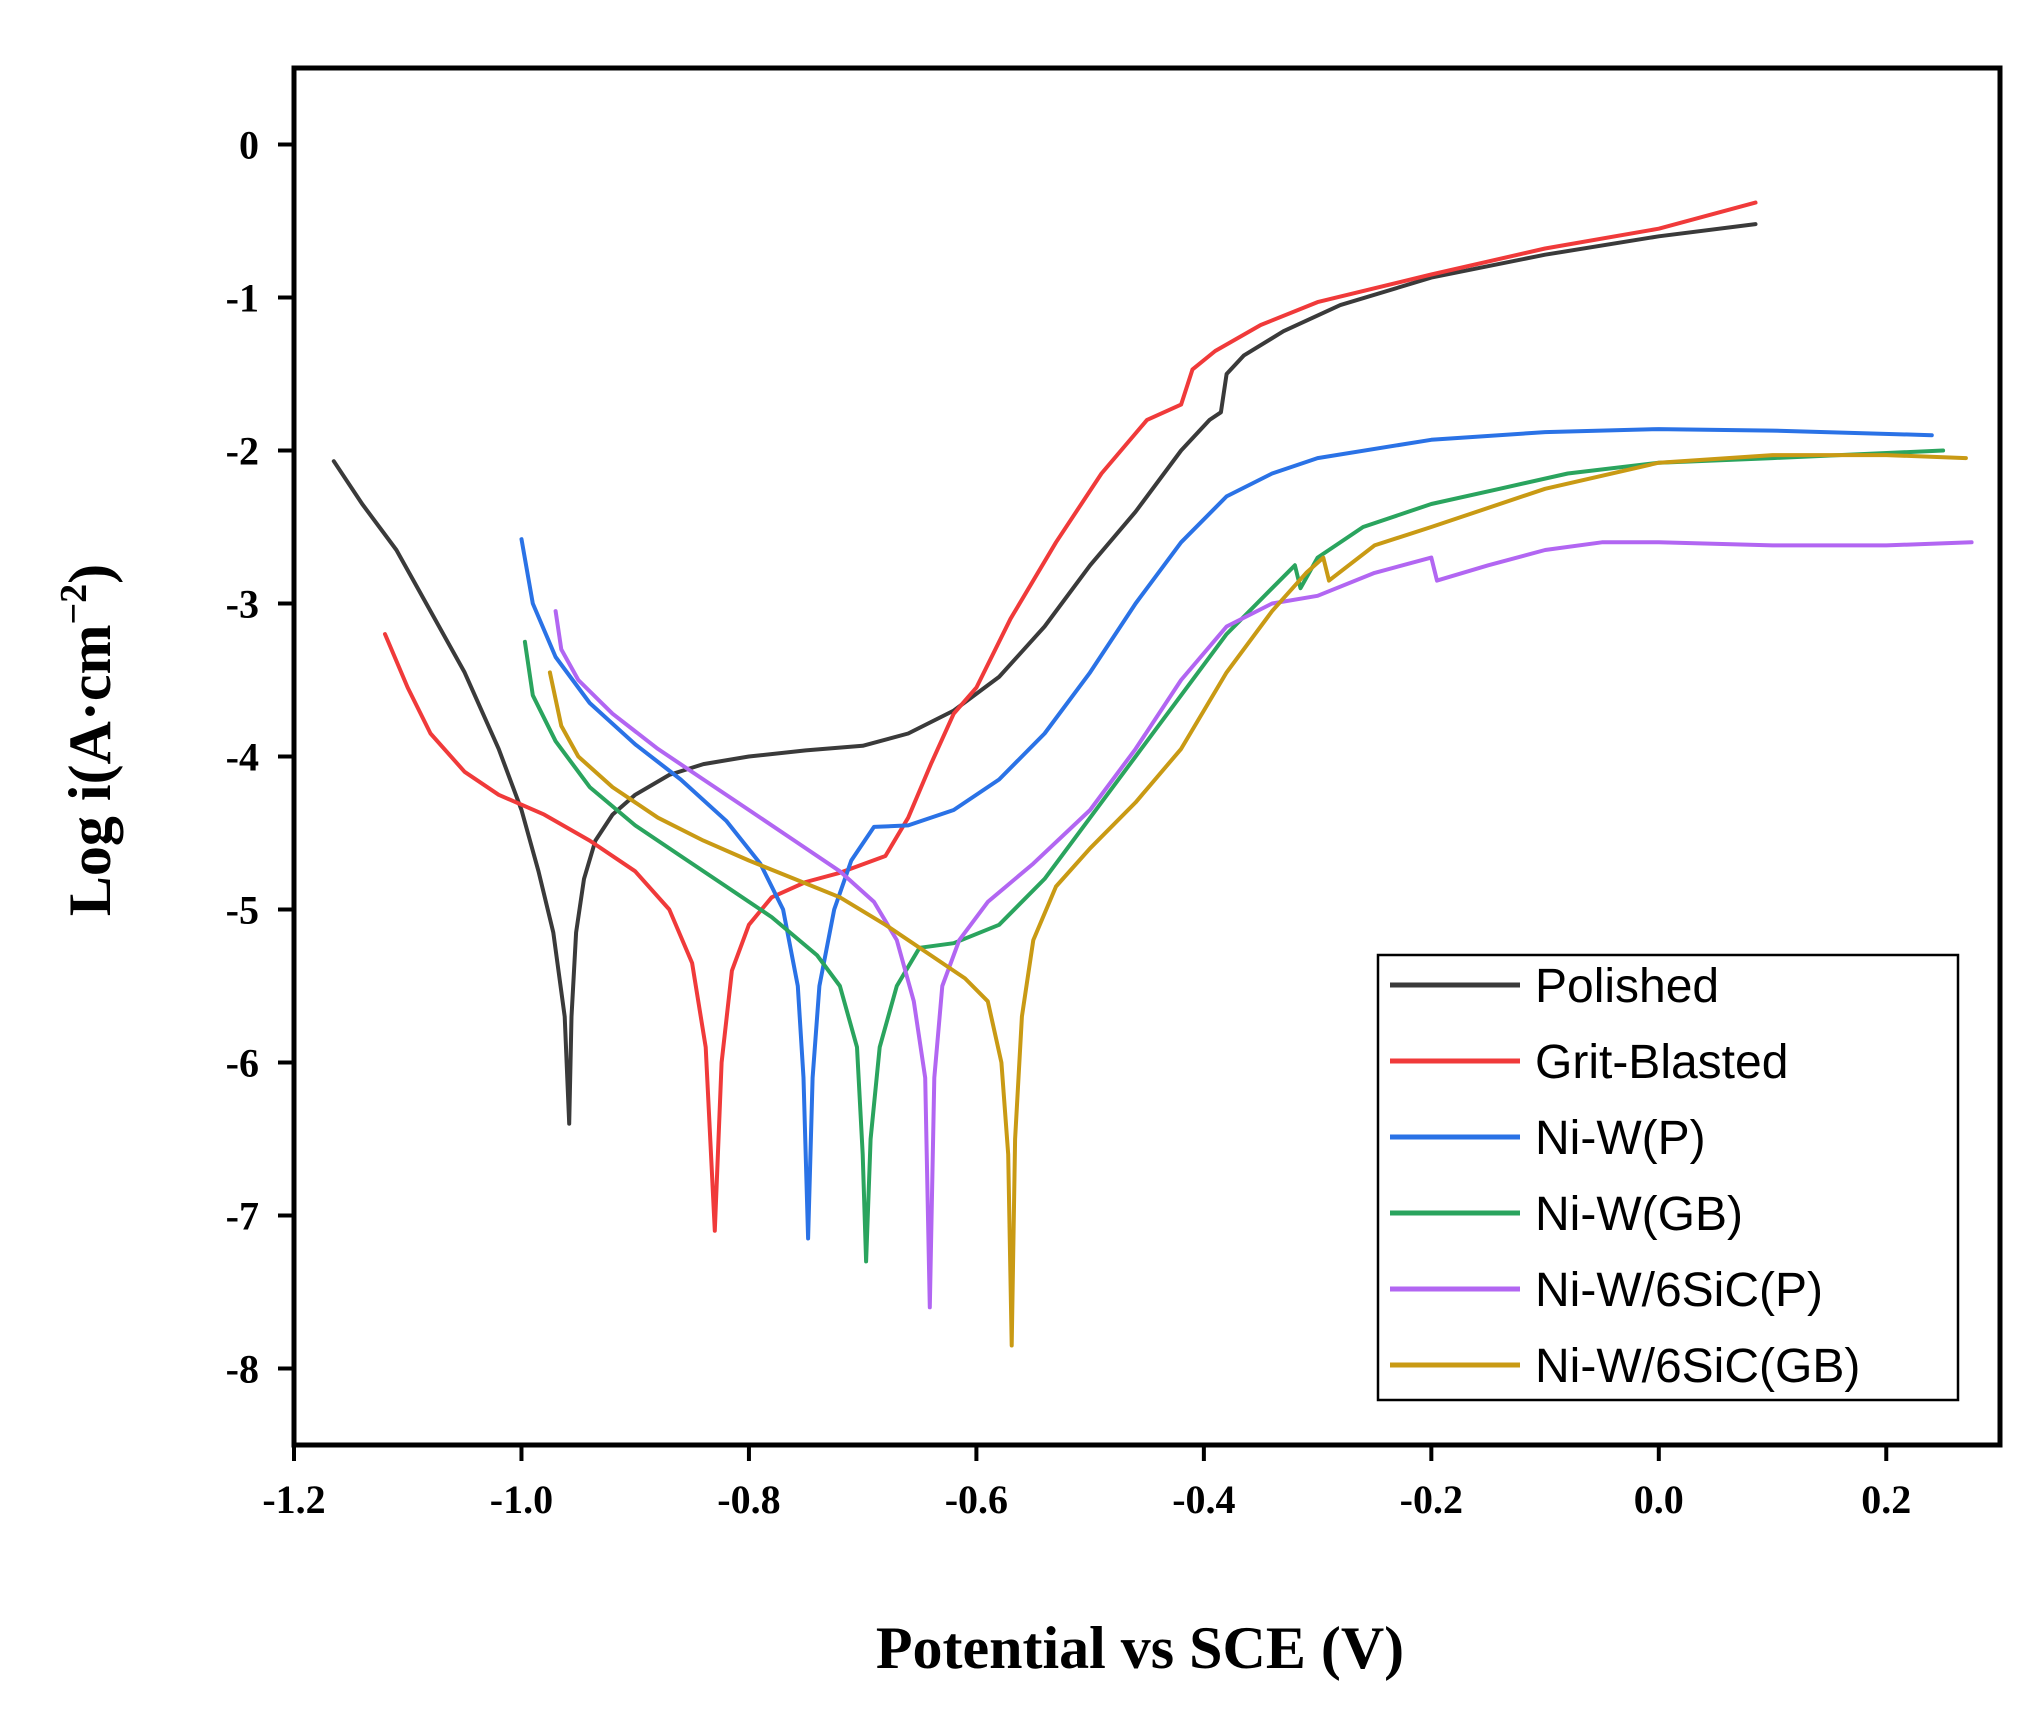  I want to click on legend-box, so click(1668, 1177).